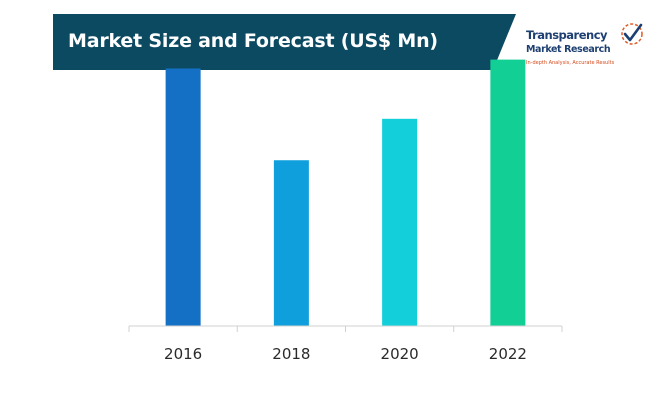  What do you see at coordinates (632, 34) in the screenshot?
I see `logo-checkmark-icon` at bounding box center [632, 34].